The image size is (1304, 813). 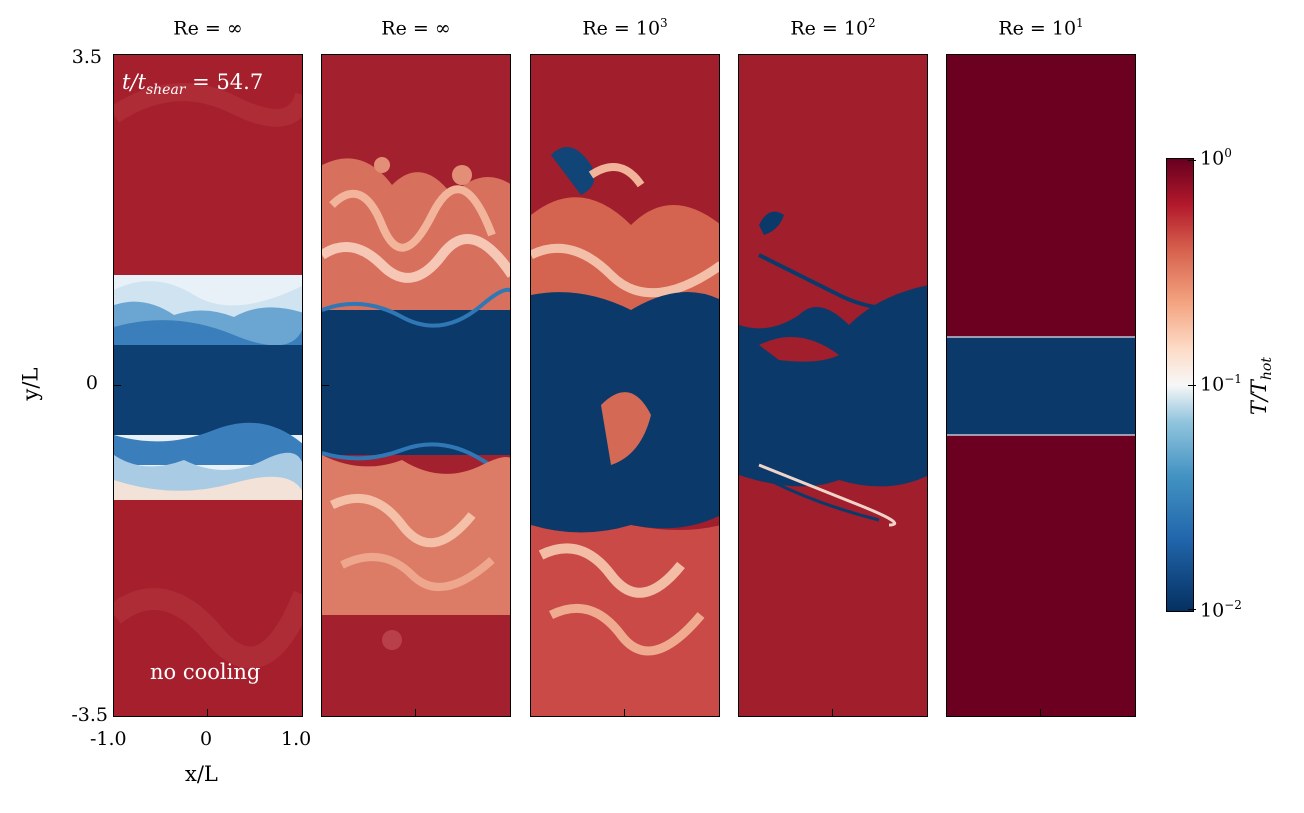 I want to click on colorbar-tick-mid: 10−1, so click(x=1221, y=384).